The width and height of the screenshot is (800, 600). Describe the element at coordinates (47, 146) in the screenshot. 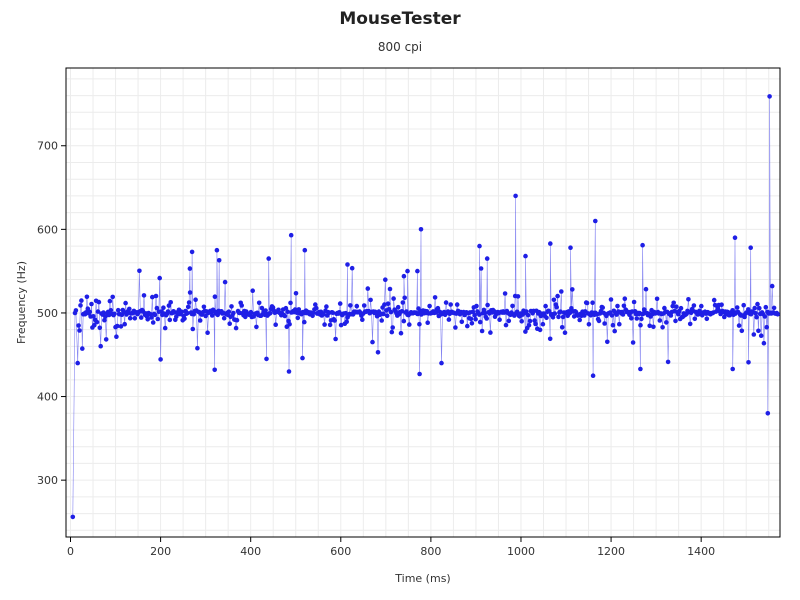

I see `y-tick-label: 700` at that location.